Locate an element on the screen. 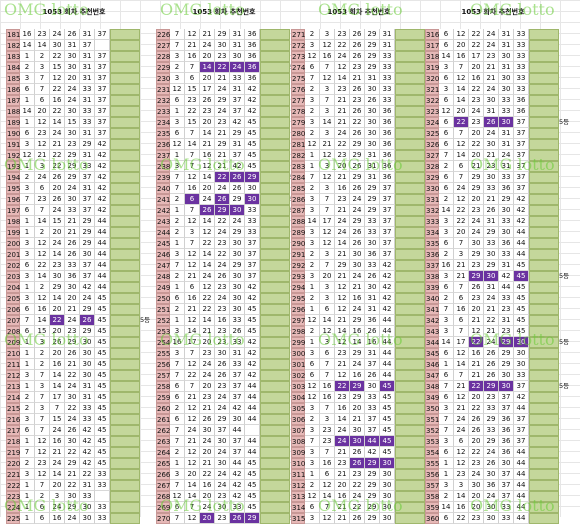  row-number: 188 is located at coordinates (13, 111).